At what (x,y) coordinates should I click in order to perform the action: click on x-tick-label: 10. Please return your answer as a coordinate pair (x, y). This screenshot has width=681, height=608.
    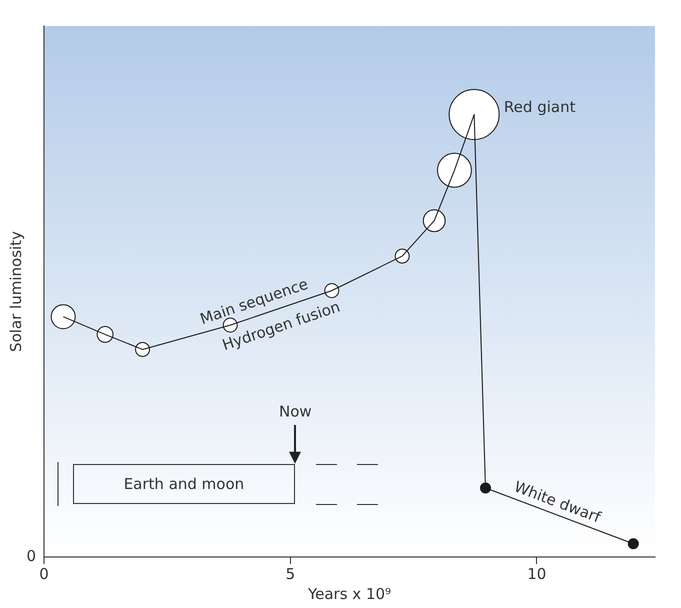
    Looking at the image, I should click on (536, 573).